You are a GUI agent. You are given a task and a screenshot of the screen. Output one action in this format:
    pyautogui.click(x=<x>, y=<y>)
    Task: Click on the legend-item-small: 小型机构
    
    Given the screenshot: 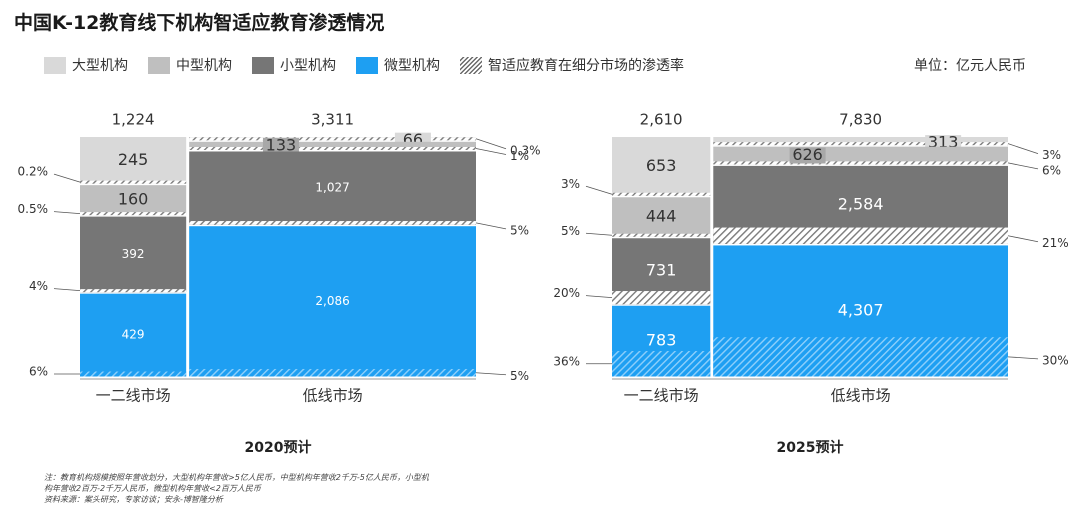 What is the action you would take?
    pyautogui.click(x=294, y=65)
    